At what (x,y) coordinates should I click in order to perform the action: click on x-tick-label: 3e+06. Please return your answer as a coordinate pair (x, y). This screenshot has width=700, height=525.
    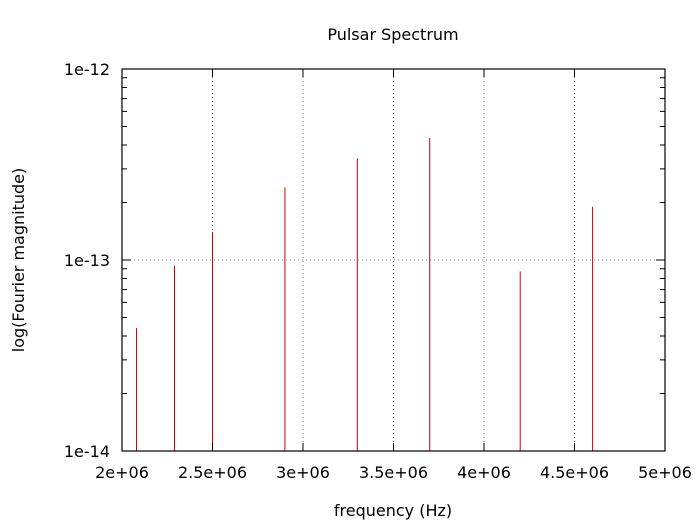
    Looking at the image, I should click on (303, 472).